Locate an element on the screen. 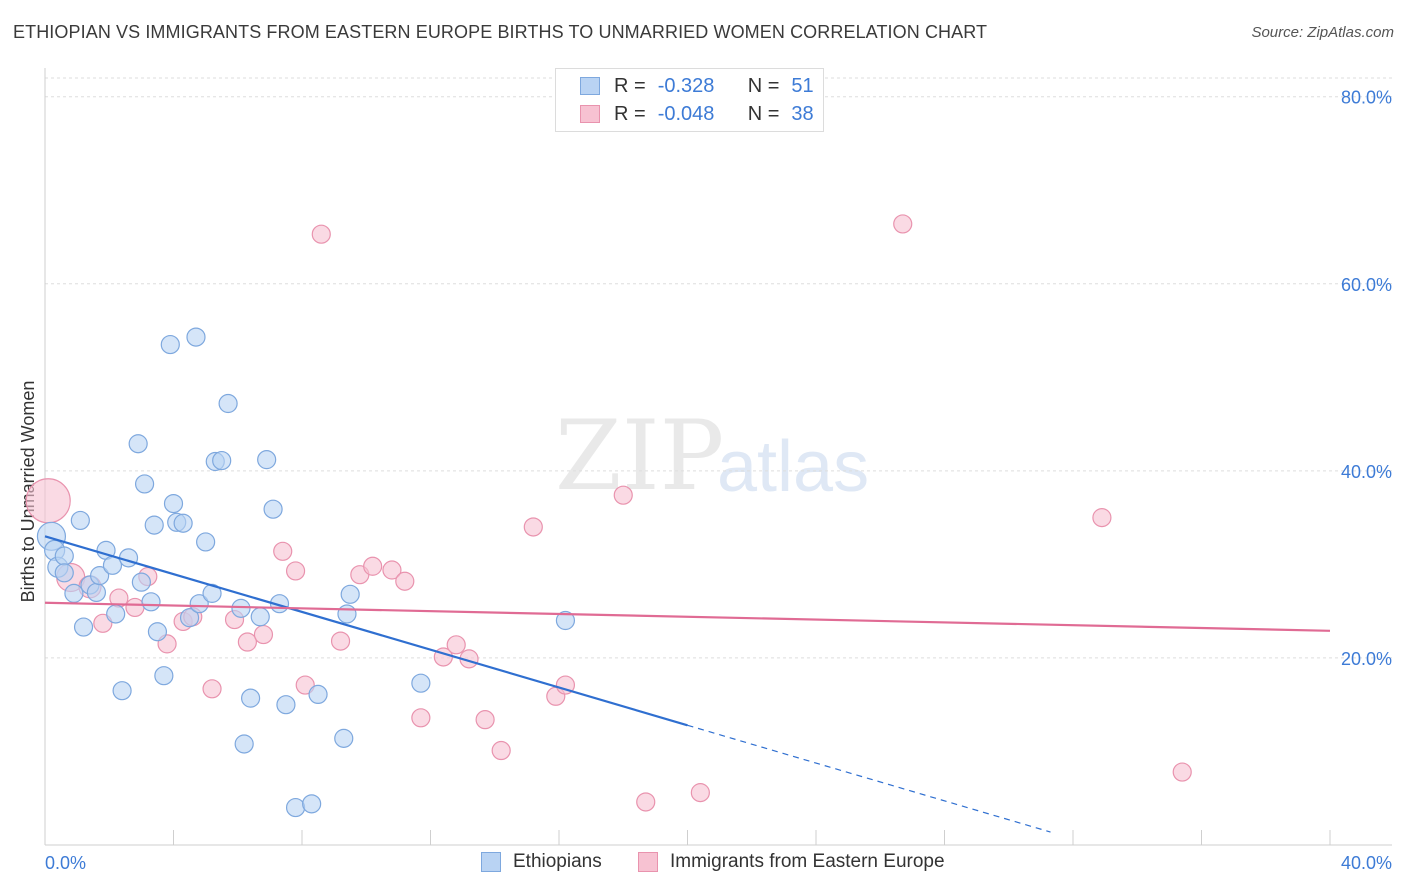 This screenshot has height=892, width=1406. series-swatch-blue is located at coordinates (491, 862).